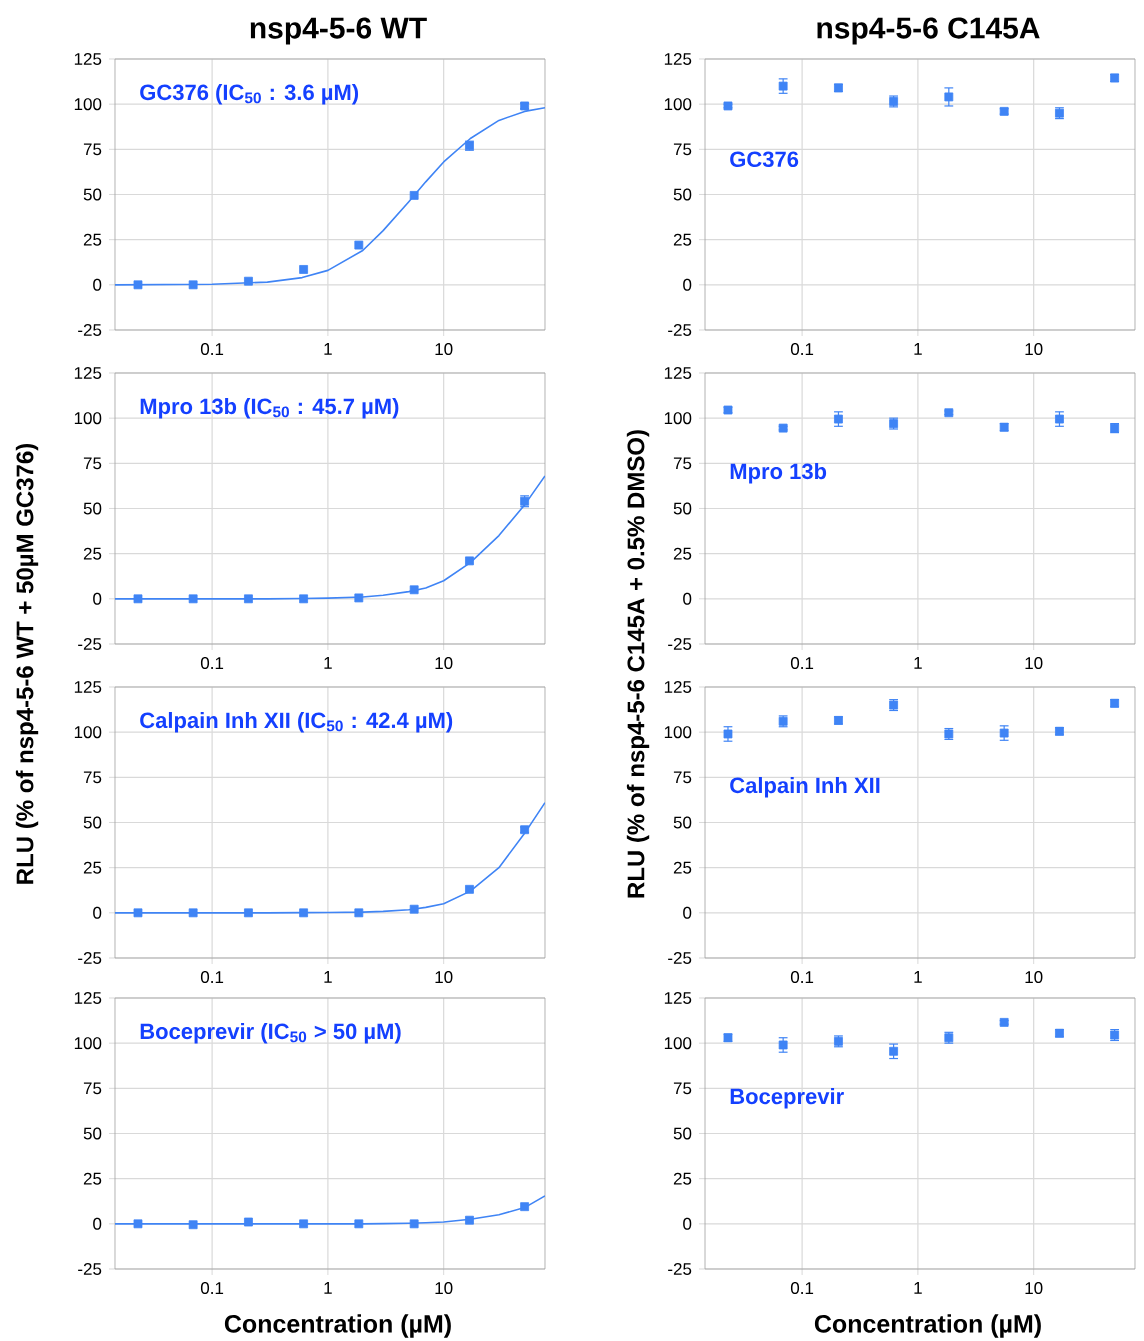  I want to click on chart-title: nsp4-5-6 WT, so click(338, 31).